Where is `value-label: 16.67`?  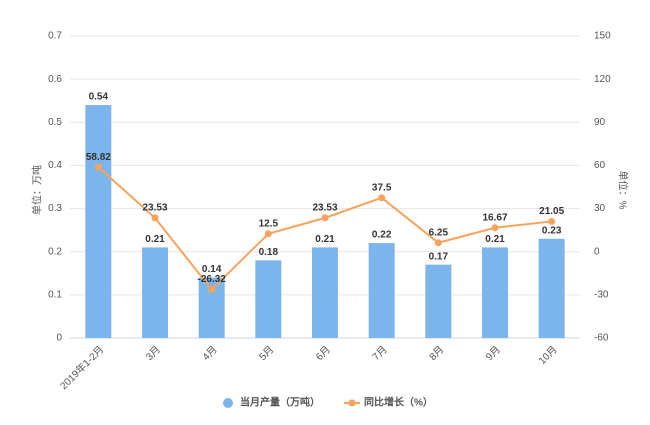 value-label: 16.67 is located at coordinates (494, 217).